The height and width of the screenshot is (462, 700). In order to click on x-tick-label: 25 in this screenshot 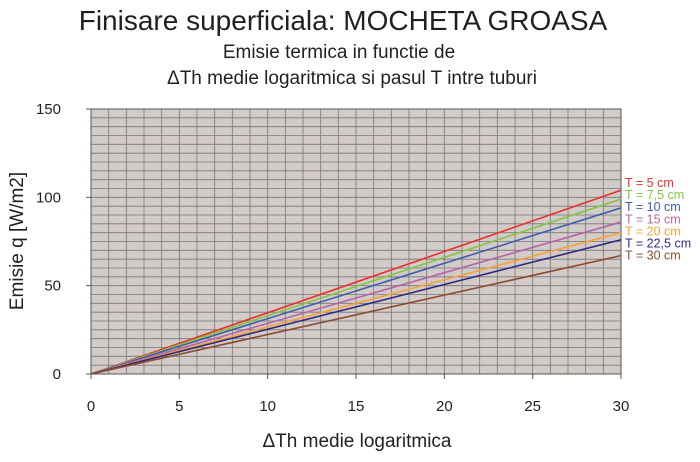, I will do `click(532, 406)`.